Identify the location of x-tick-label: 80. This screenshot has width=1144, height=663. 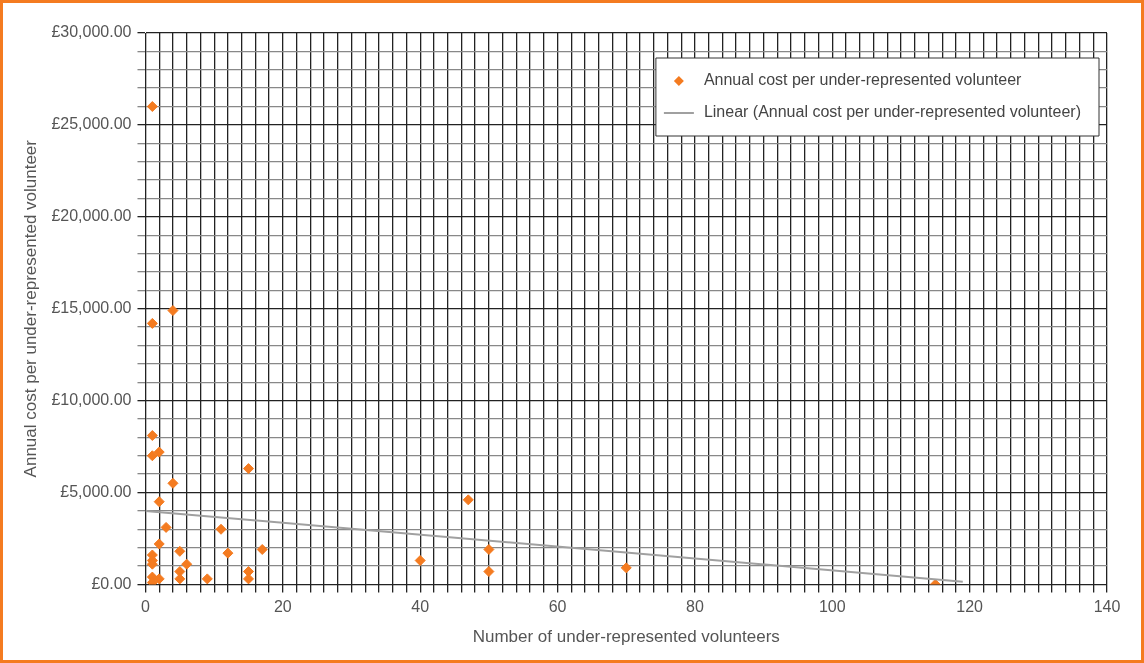
(695, 607).